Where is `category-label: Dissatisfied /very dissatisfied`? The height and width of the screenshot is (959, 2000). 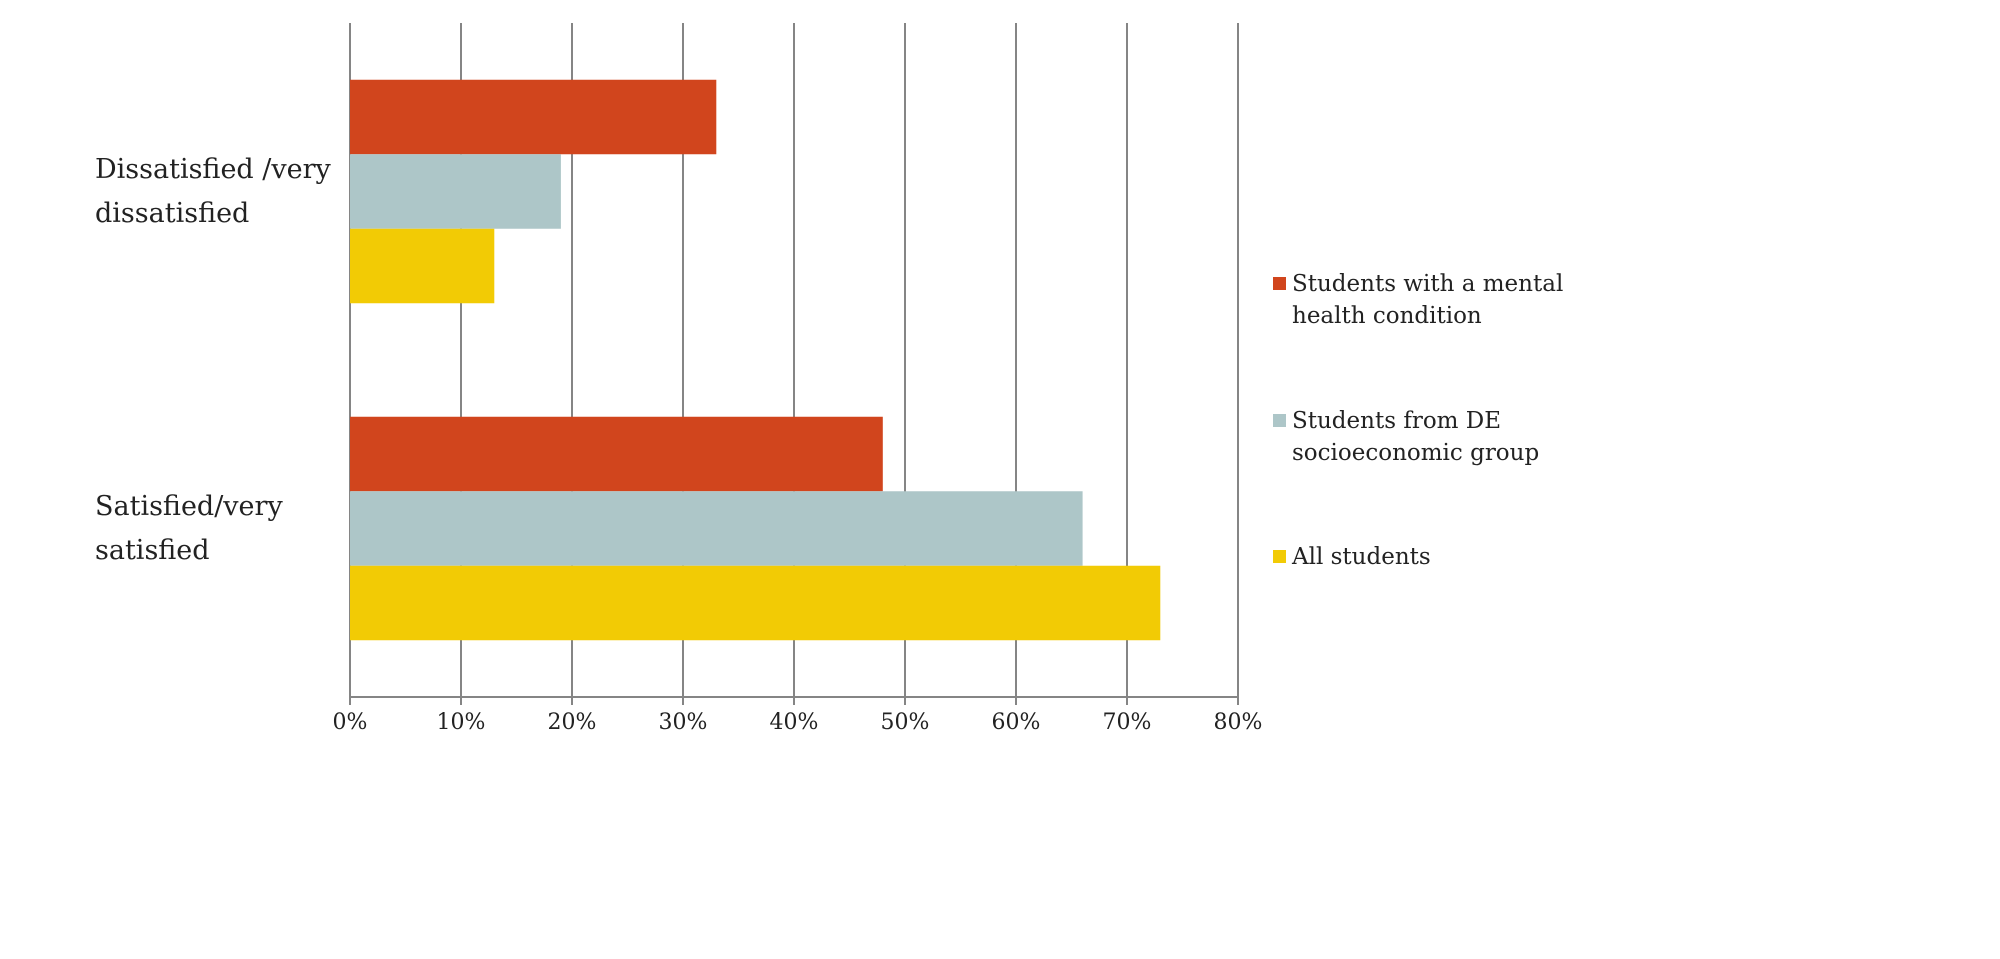
category-label: Dissatisfied /very dissatisfied is located at coordinates (213, 191).